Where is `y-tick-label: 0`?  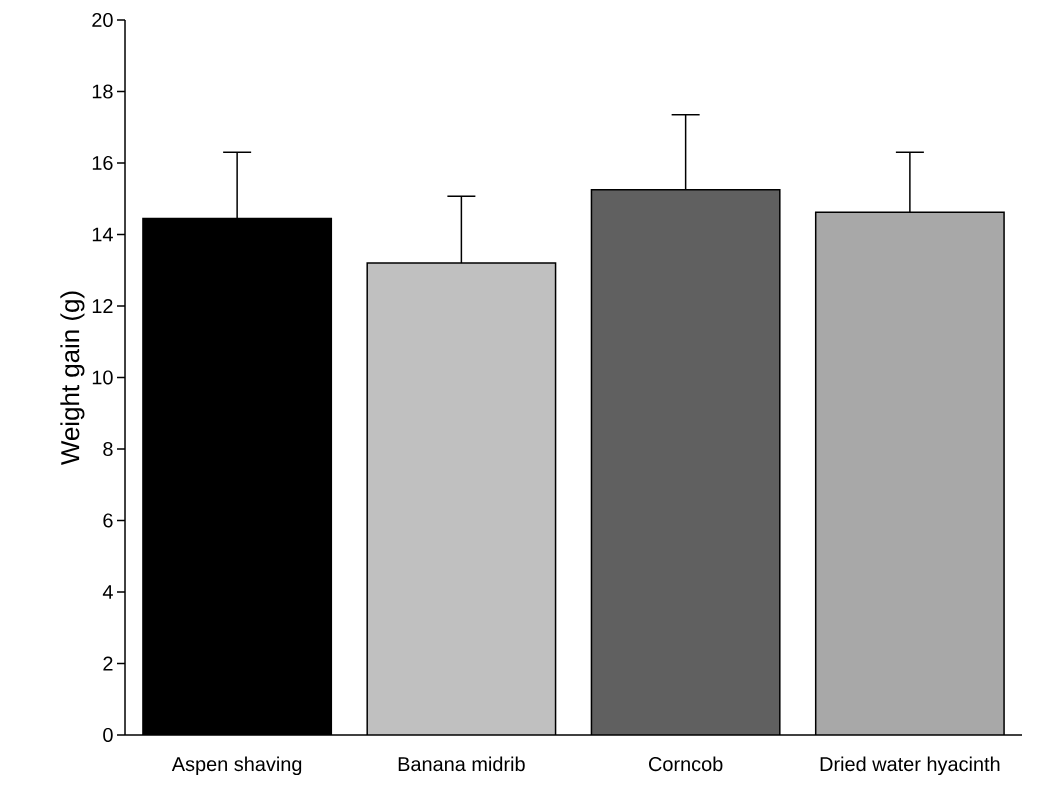 y-tick-label: 0 is located at coordinates (108, 735).